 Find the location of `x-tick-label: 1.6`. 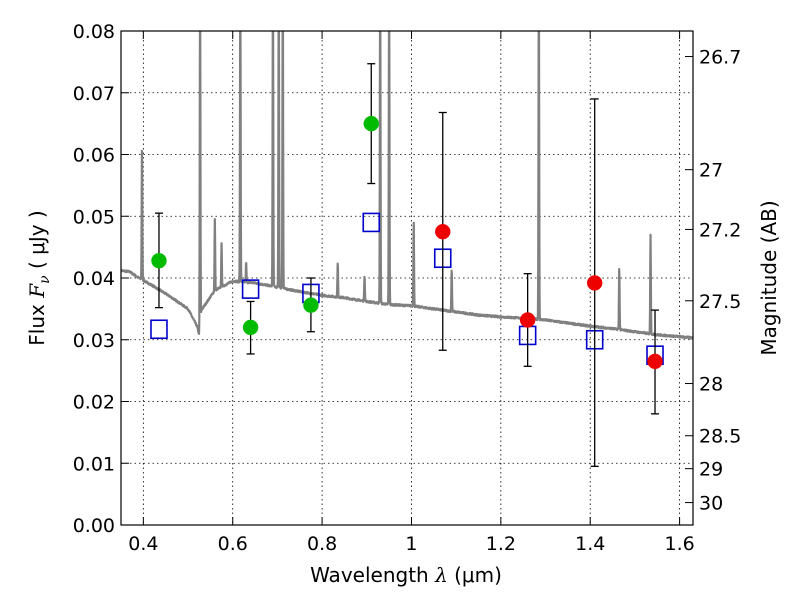

x-tick-label: 1.6 is located at coordinates (679, 544).